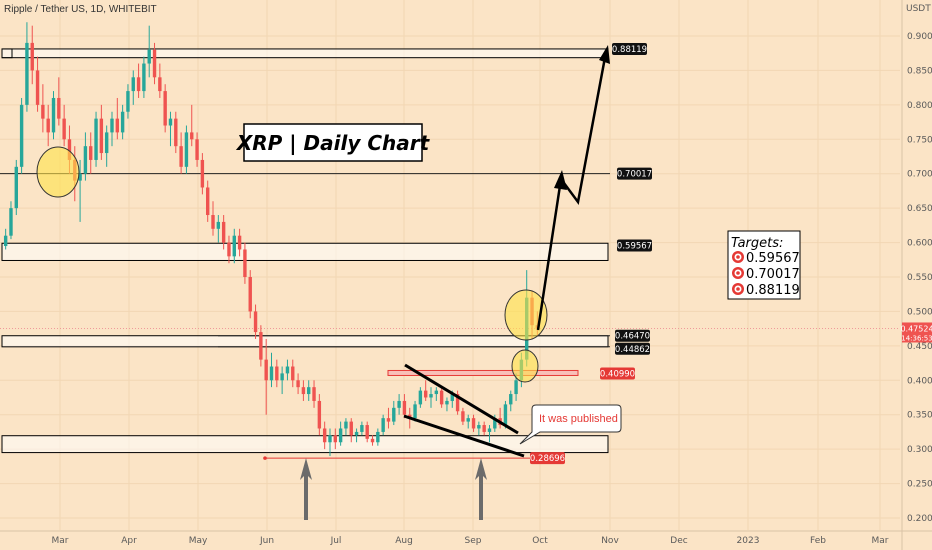  Describe the element at coordinates (632, 348) in the screenshot. I see `level-label-044862: 0.44862` at that location.